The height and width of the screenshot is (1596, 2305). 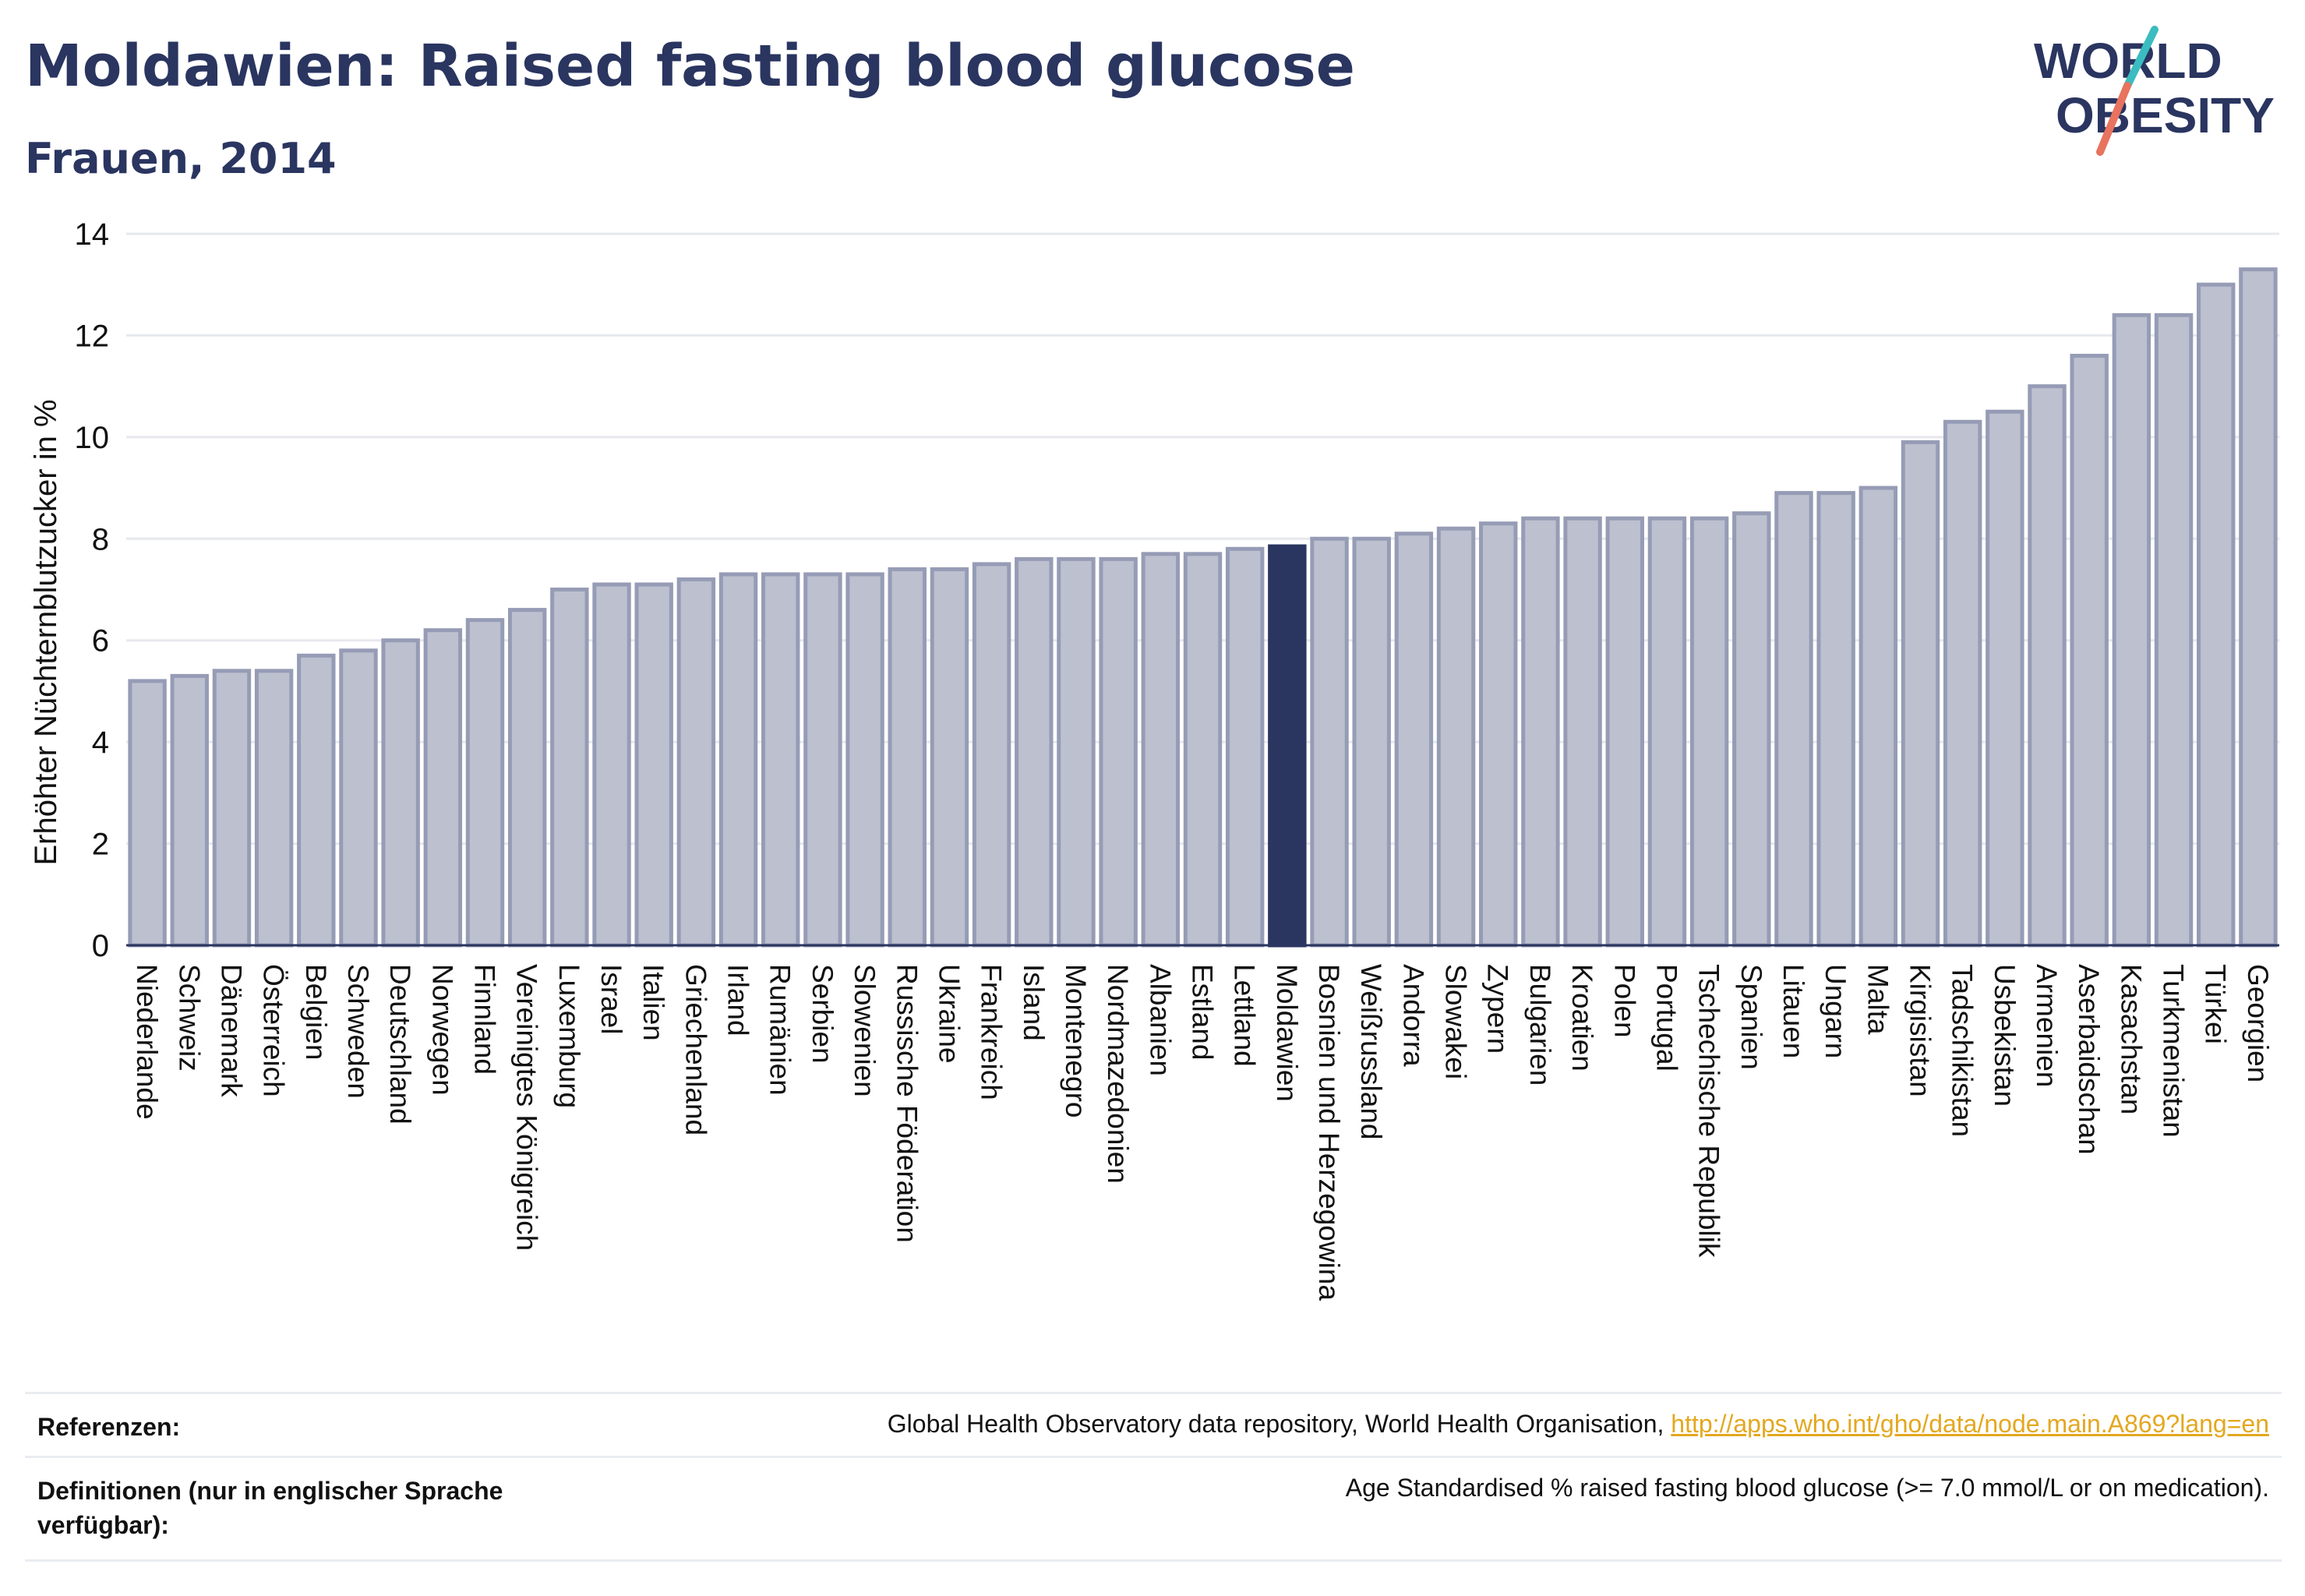 I want to click on bar-usbekistan, so click(x=2005, y=678).